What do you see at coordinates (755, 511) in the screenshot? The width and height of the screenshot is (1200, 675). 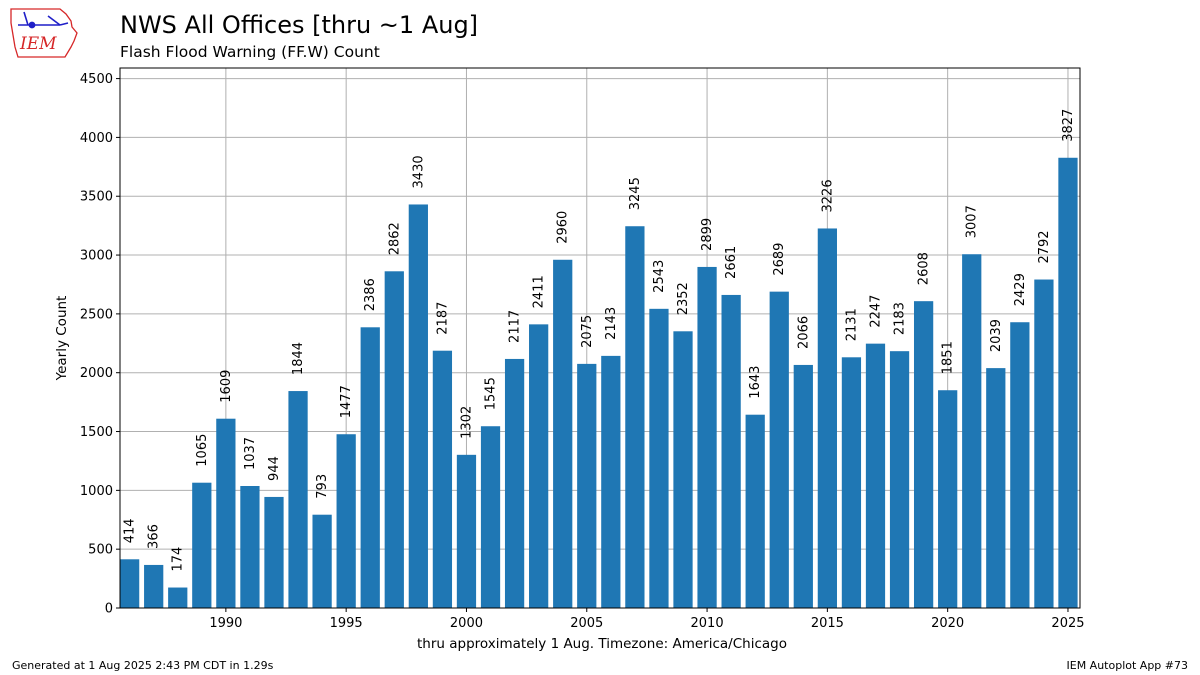 I see `bar-2012` at bounding box center [755, 511].